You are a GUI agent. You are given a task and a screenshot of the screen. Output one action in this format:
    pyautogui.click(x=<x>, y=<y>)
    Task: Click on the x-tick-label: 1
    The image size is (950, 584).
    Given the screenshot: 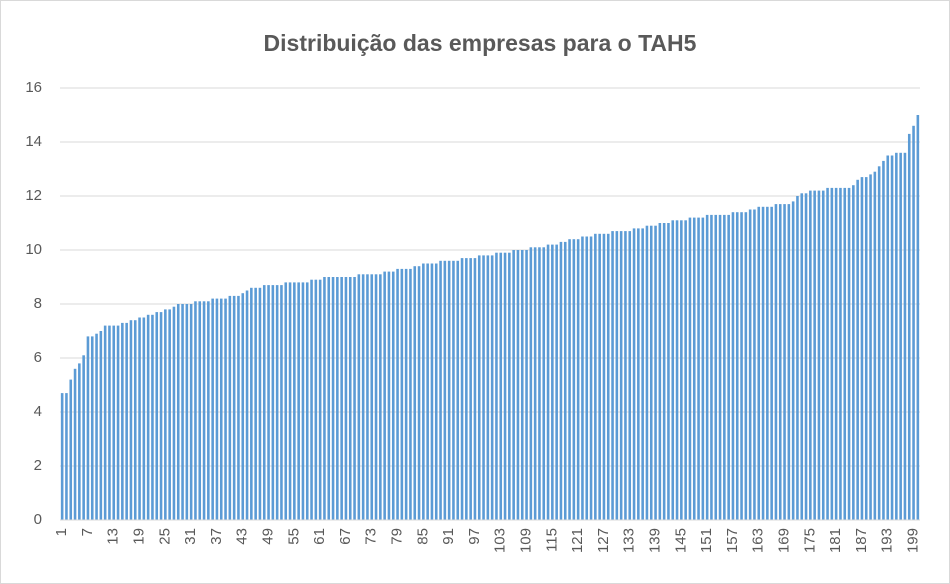 What is the action you would take?
    pyautogui.click(x=61, y=532)
    